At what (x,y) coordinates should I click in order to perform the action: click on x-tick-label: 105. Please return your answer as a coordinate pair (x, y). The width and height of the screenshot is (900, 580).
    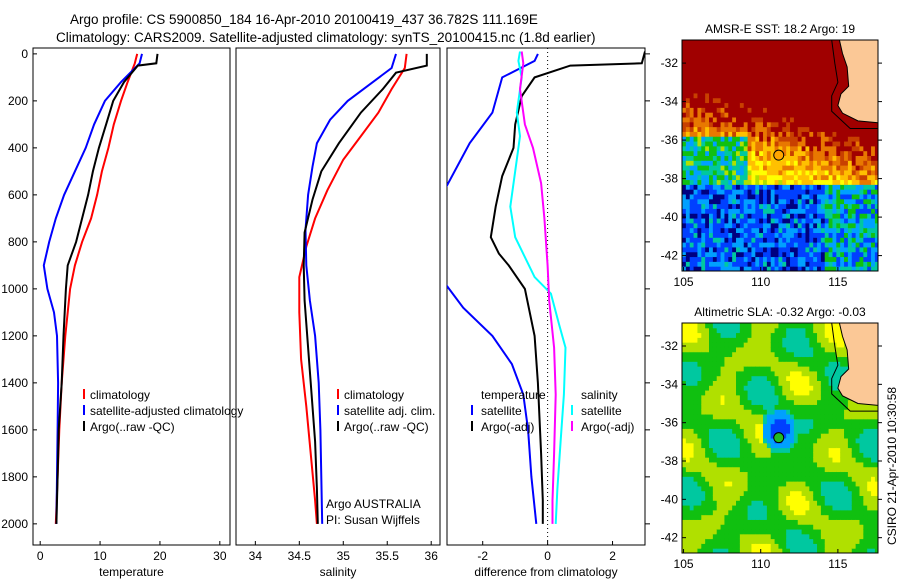
    Looking at the image, I should click on (684, 282).